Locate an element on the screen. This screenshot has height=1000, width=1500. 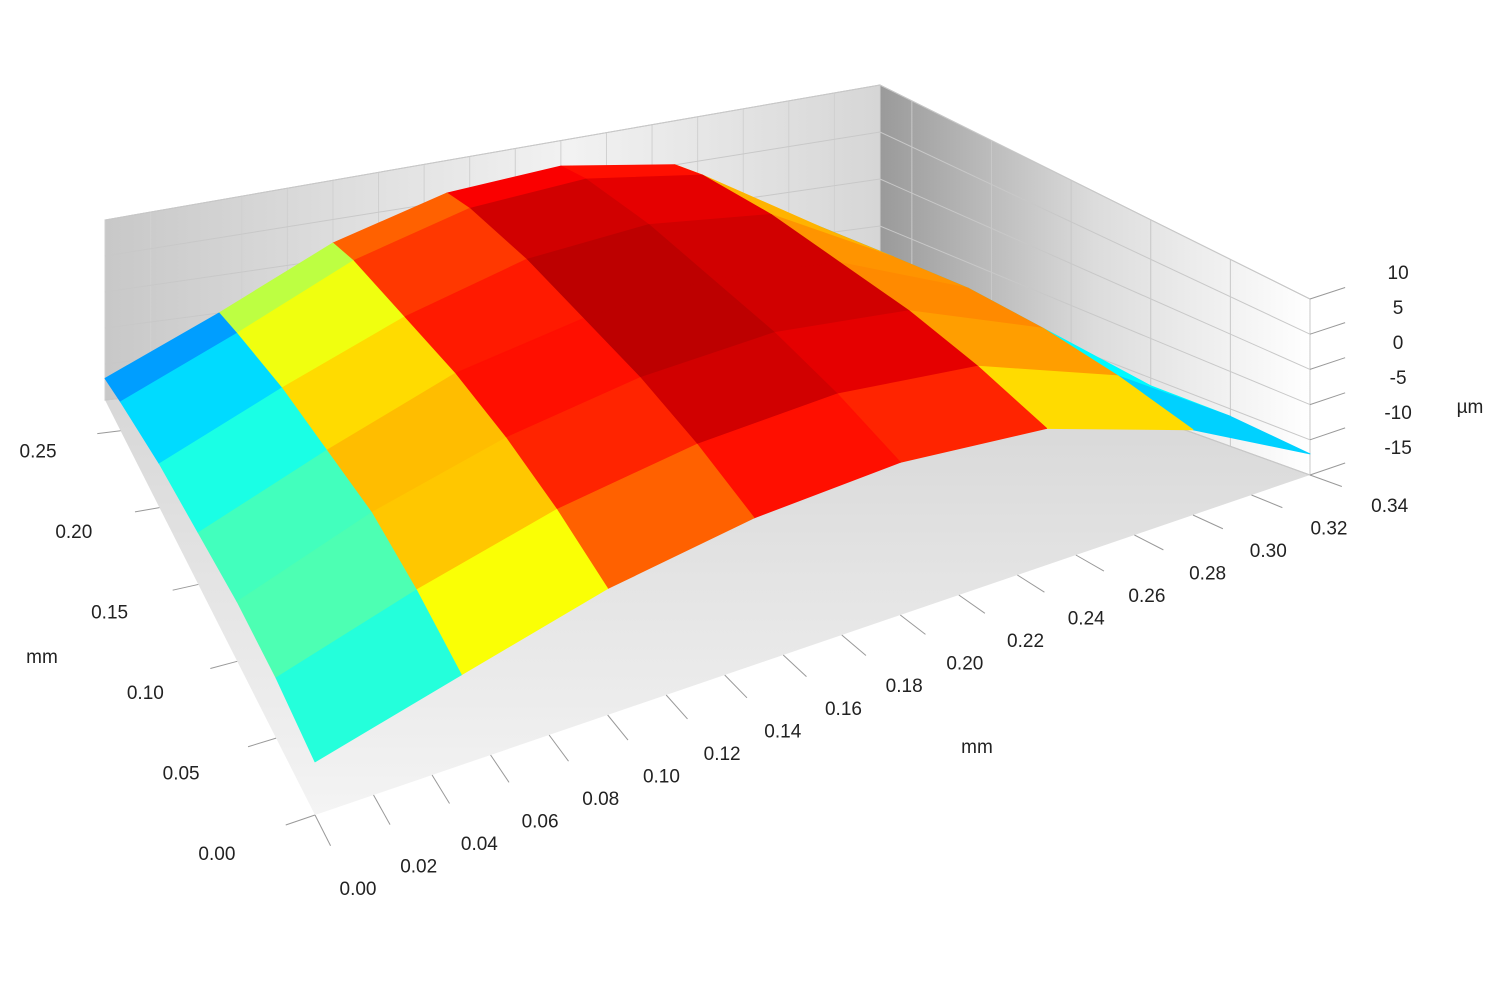
z-tick-label: 0 is located at coordinates (1398, 343).